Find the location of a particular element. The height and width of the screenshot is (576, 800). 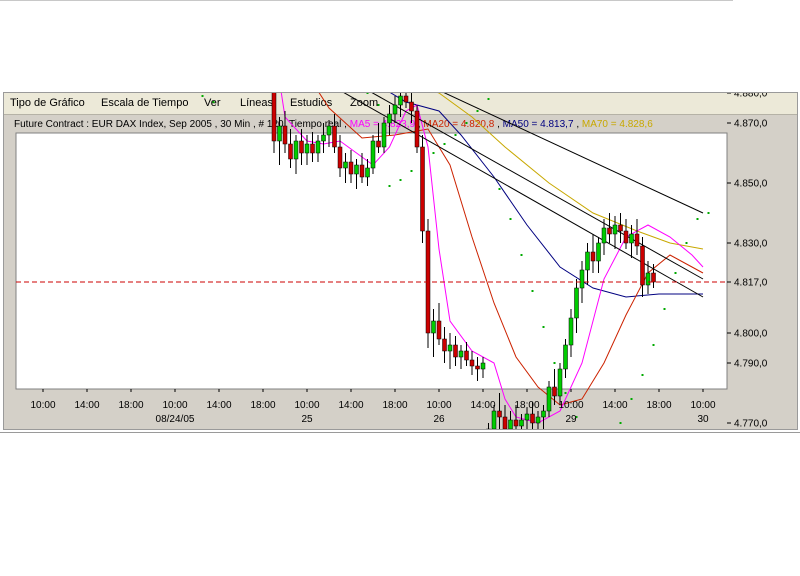

y-tick-label: 4.770,0 is located at coordinates (751, 424).